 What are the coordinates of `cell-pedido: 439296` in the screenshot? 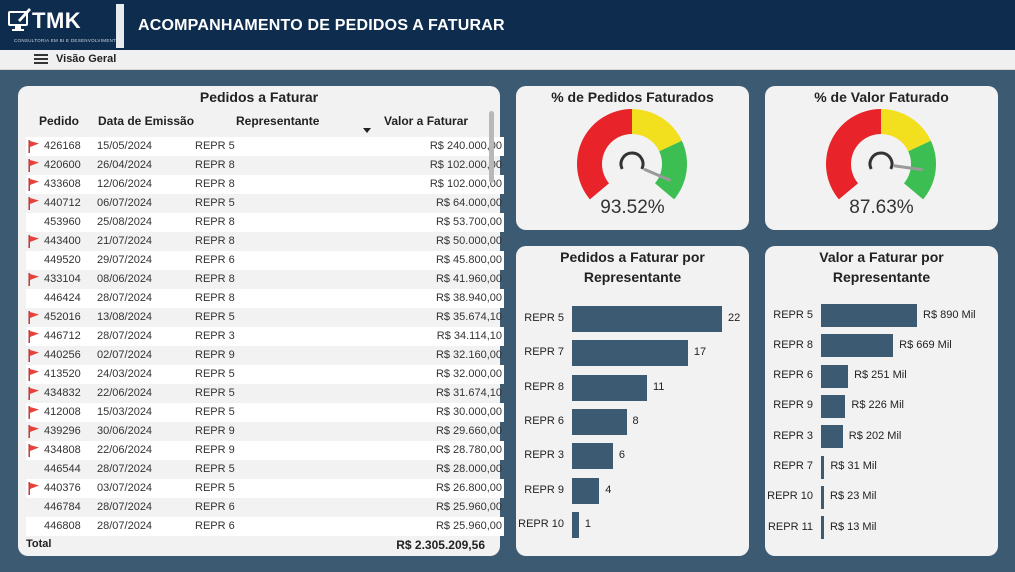 It's located at (62, 431).